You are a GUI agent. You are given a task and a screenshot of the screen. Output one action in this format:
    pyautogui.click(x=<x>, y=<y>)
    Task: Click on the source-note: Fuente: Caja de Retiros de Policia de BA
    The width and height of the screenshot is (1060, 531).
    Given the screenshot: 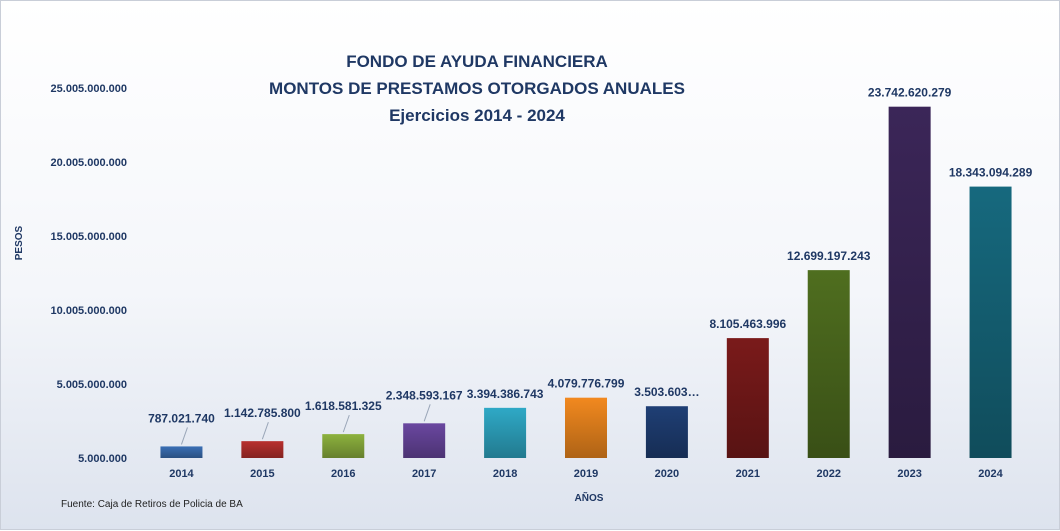 What is the action you would take?
    pyautogui.click(x=152, y=504)
    